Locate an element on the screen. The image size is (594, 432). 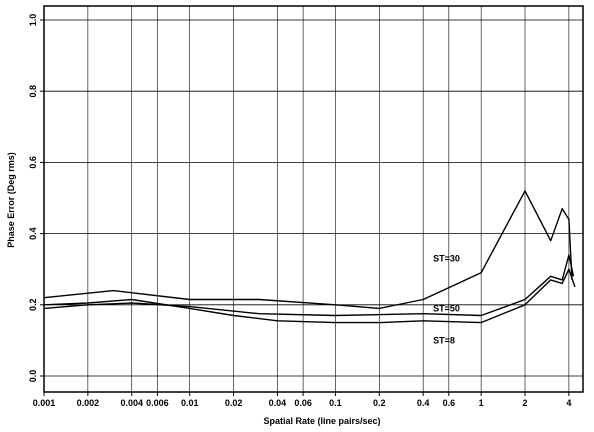
y-tick-label: 0.8 is located at coordinates (33, 91).